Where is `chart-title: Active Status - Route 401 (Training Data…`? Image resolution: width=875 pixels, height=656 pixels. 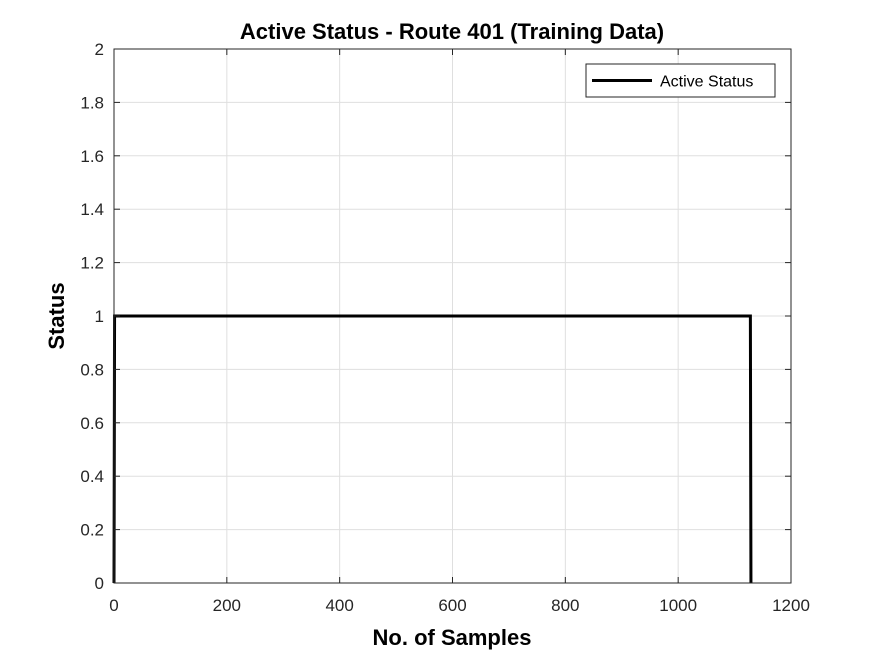 chart-title: Active Status - Route 401 (Training Data… is located at coordinates (452, 31).